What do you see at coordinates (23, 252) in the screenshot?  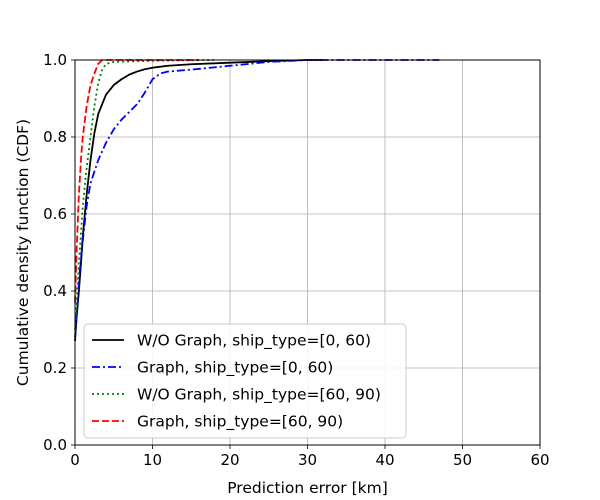 I see `y-axis-title: Cumulative density function (CDF)` at bounding box center [23, 252].